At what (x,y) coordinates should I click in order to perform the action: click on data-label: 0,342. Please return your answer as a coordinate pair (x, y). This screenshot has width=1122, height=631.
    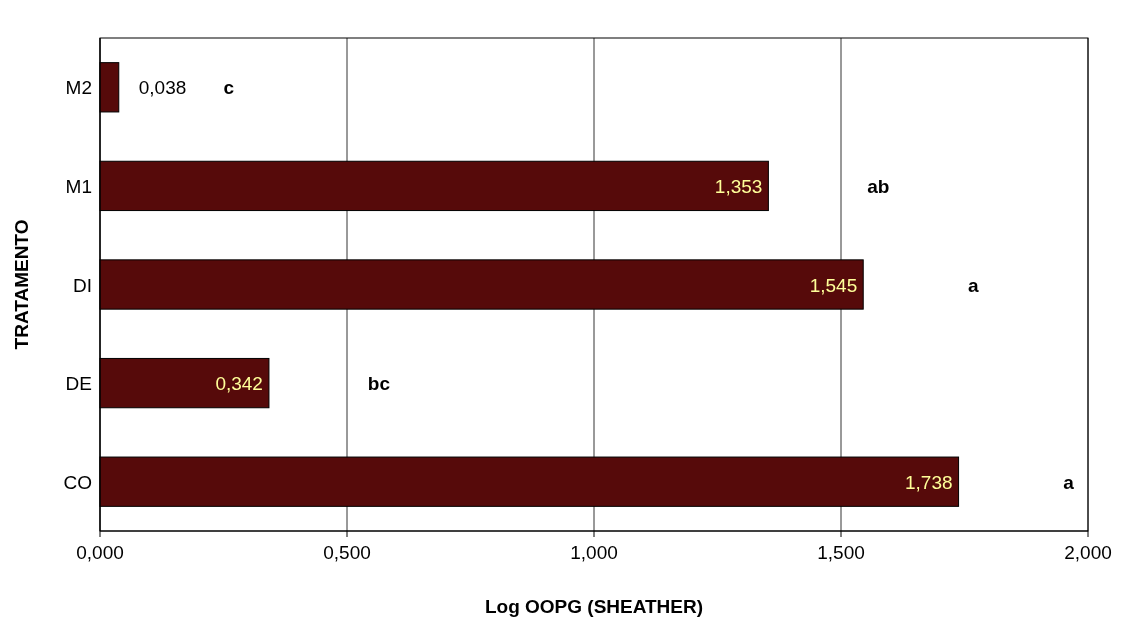
    Looking at the image, I should click on (239, 384).